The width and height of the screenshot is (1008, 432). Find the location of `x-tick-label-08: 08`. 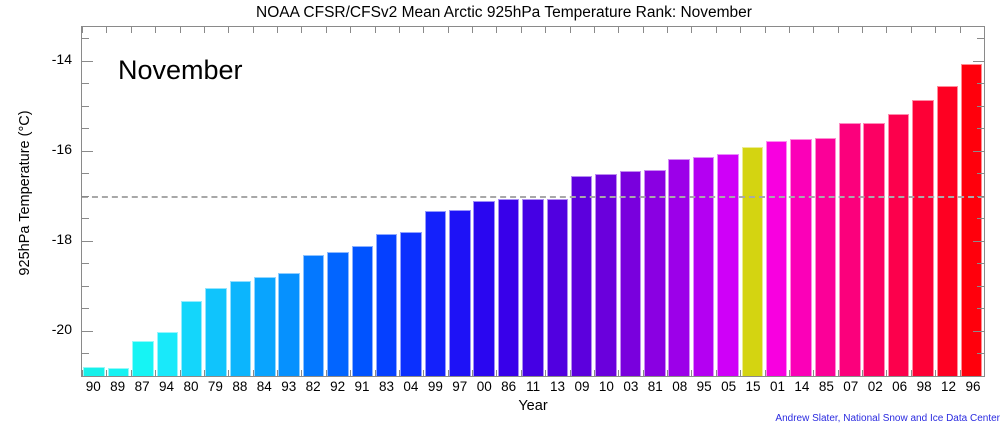

x-tick-label-08: 08 is located at coordinates (680, 386).